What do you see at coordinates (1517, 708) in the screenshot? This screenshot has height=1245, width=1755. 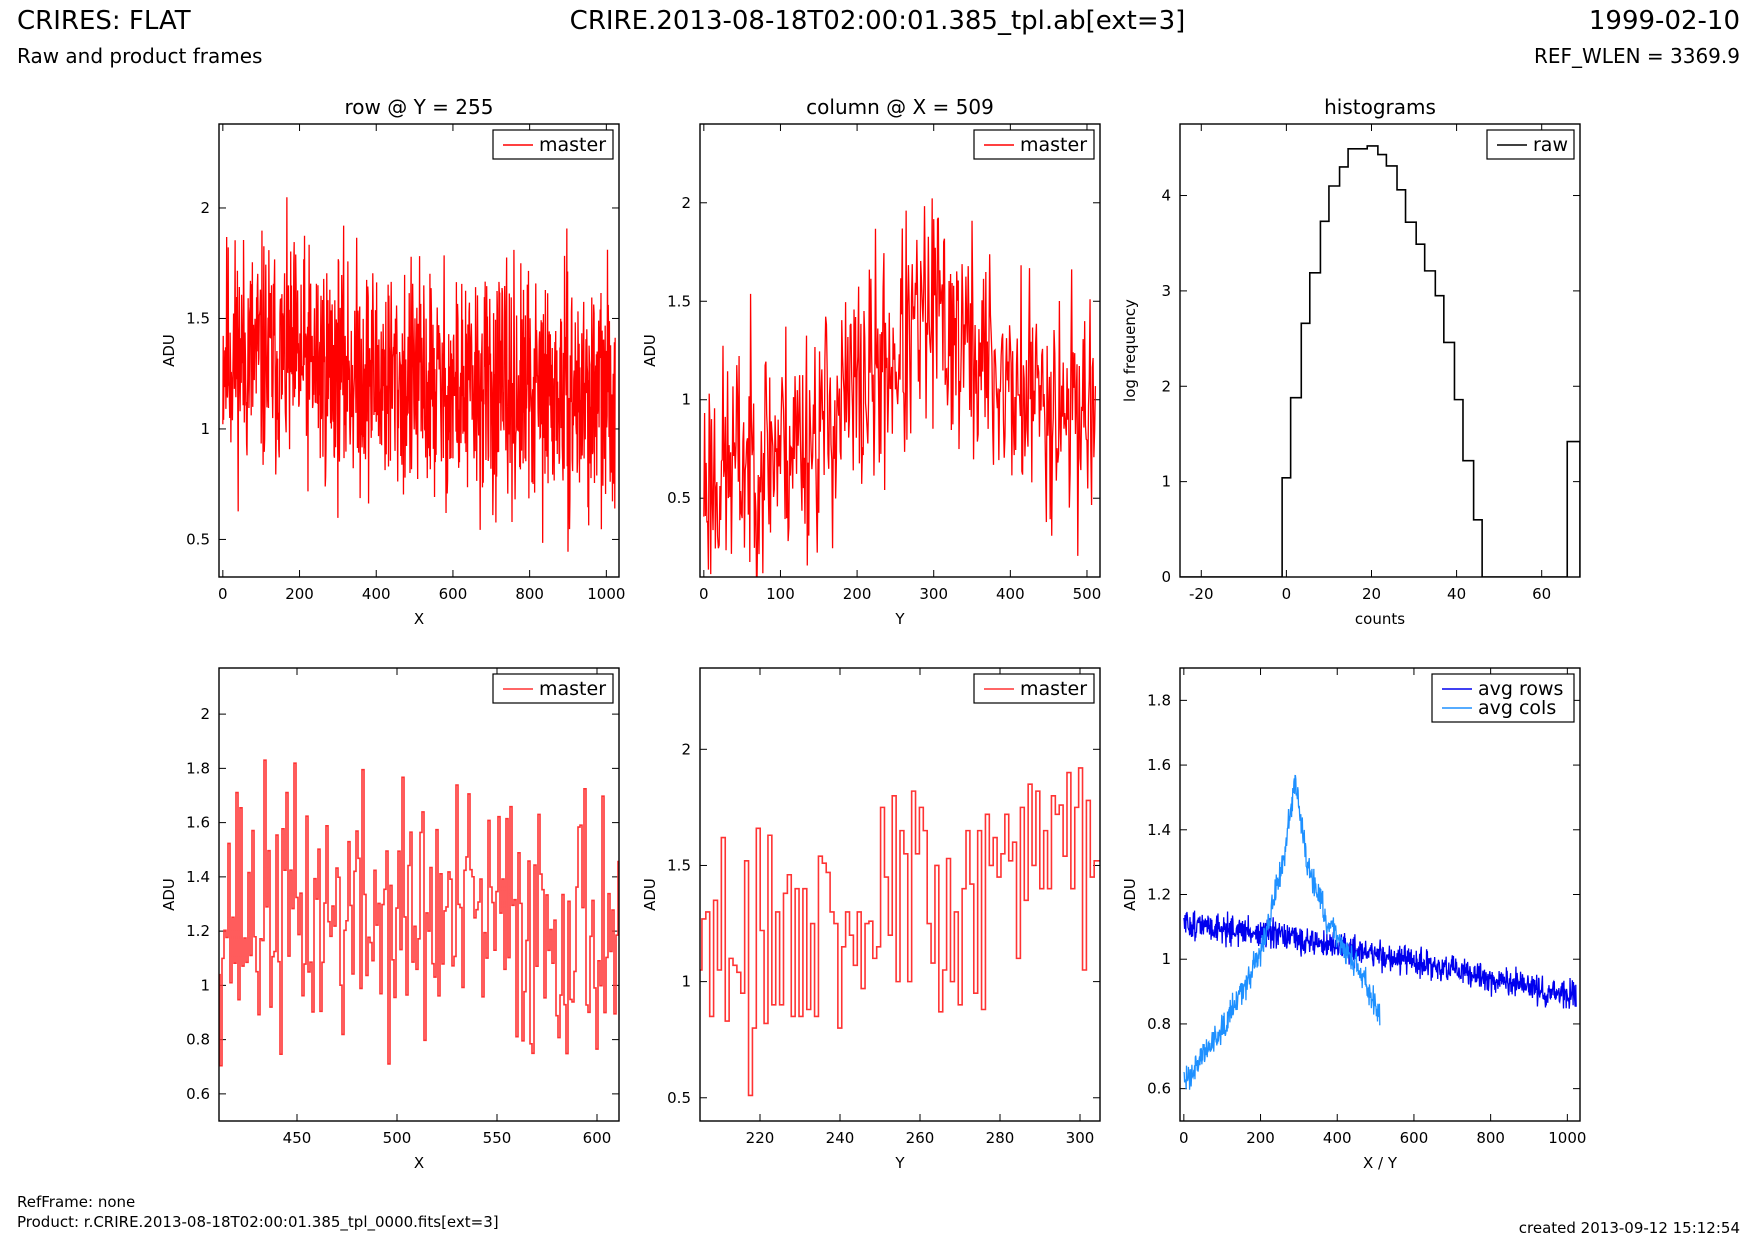 I see `legend-label: avg cols` at bounding box center [1517, 708].